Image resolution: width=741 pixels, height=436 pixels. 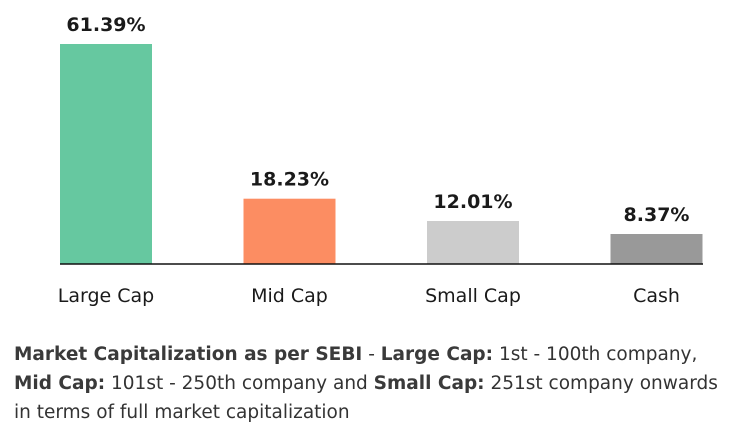 What do you see at coordinates (106, 296) in the screenshot?
I see `category-label-large-cap: Large Cap` at bounding box center [106, 296].